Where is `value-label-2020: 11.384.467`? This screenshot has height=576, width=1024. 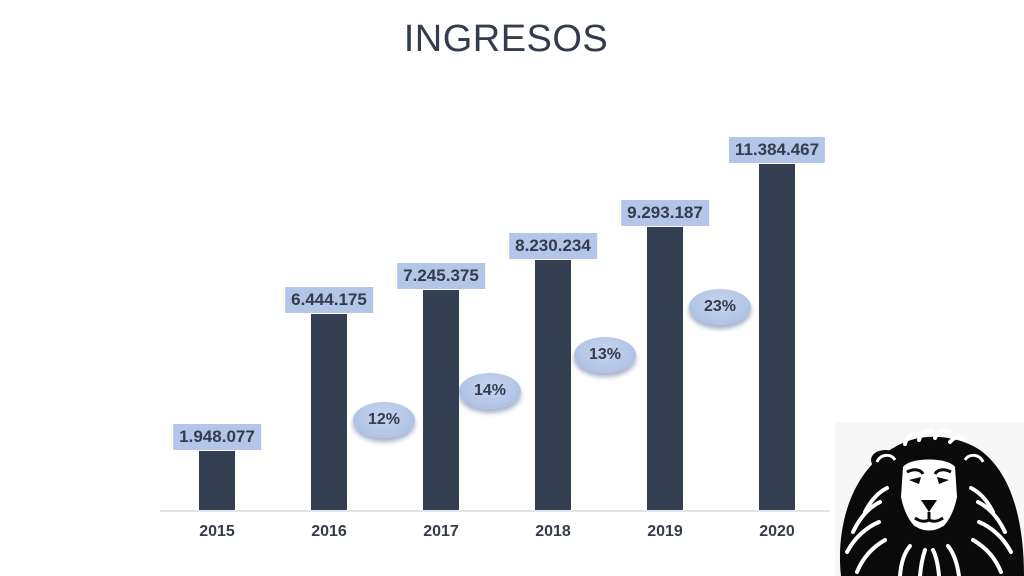
value-label-2020: 11.384.467 is located at coordinates (777, 150).